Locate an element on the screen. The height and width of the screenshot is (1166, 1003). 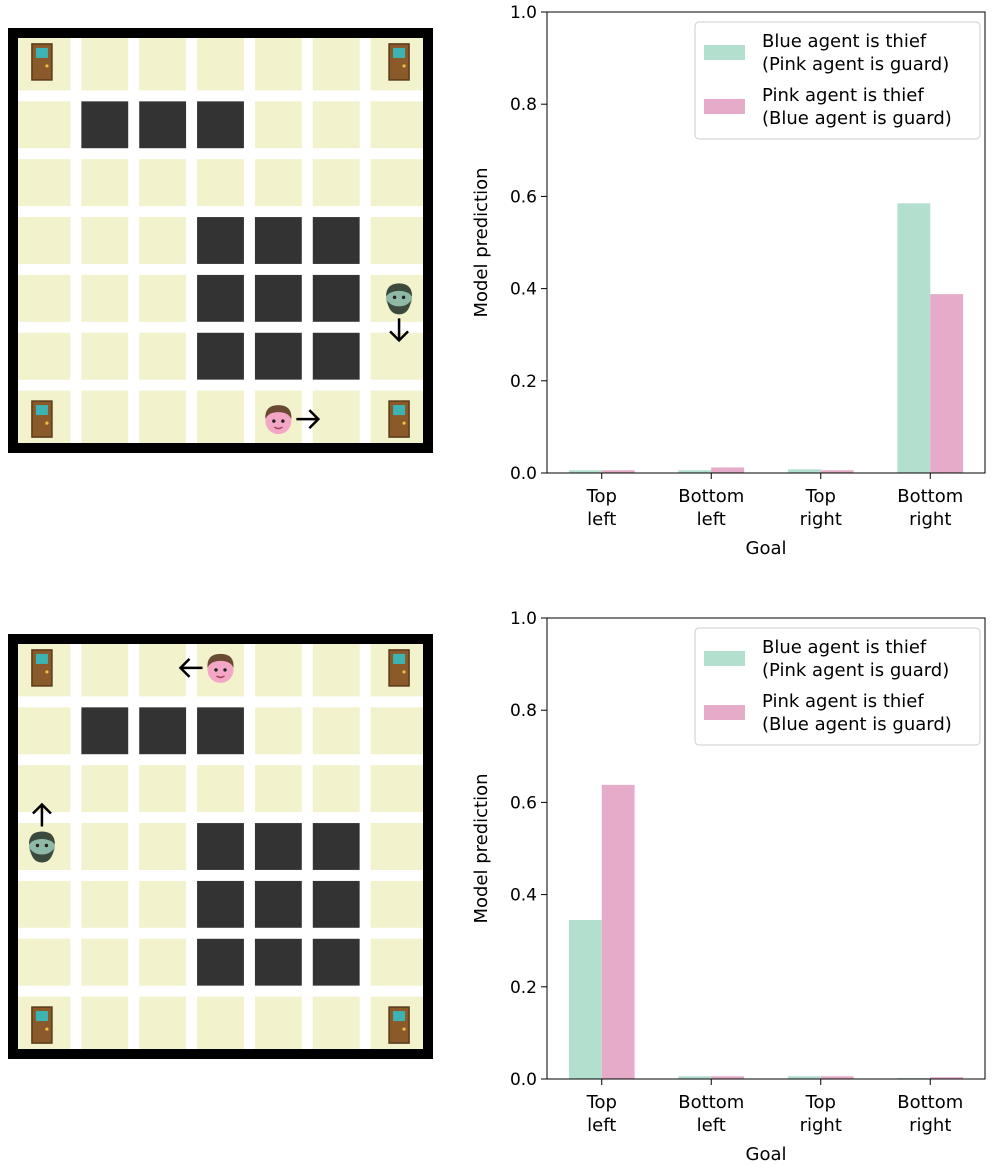
legend-label: (Blue agent is guard) is located at coordinates (857, 724).